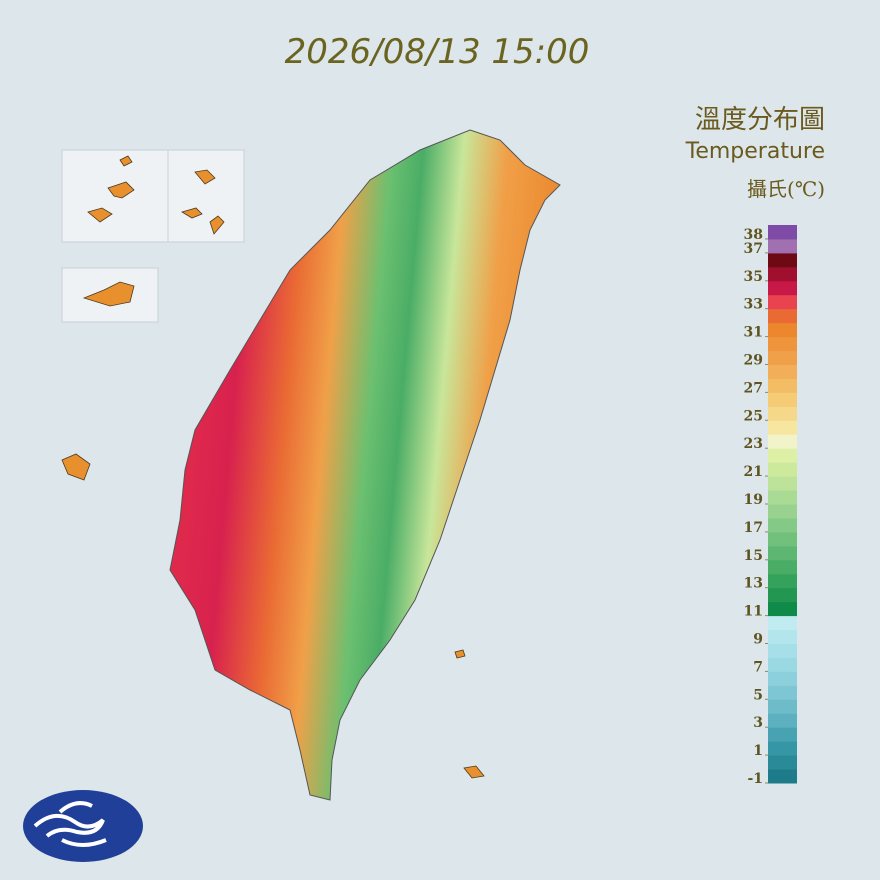  Describe the element at coordinates (753, 472) in the screenshot. I see `tick-label: 21` at that location.